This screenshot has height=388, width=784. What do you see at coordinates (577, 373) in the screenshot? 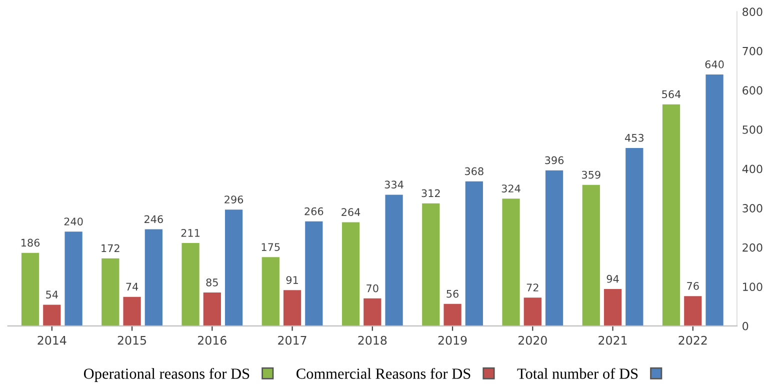
I see `legend-label: Total number of DS` at bounding box center [577, 373].